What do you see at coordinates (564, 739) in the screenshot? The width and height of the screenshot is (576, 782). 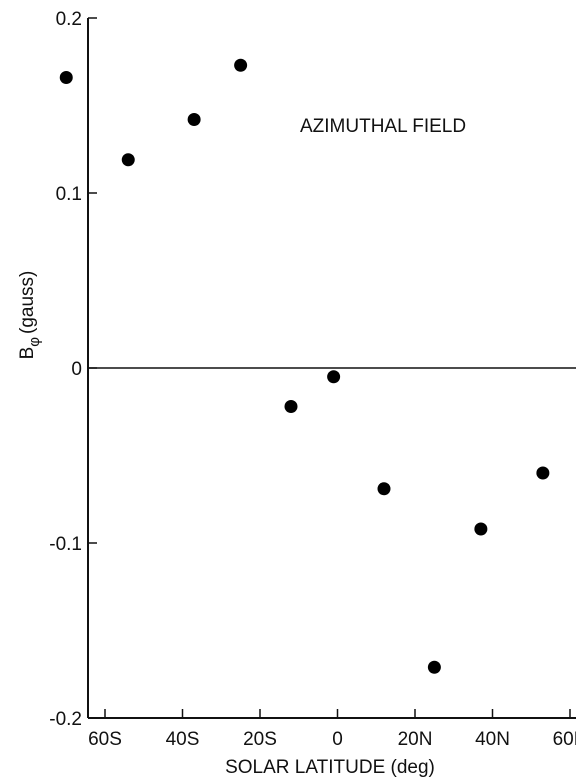 I see `x-tick-label: 60N` at bounding box center [564, 739].